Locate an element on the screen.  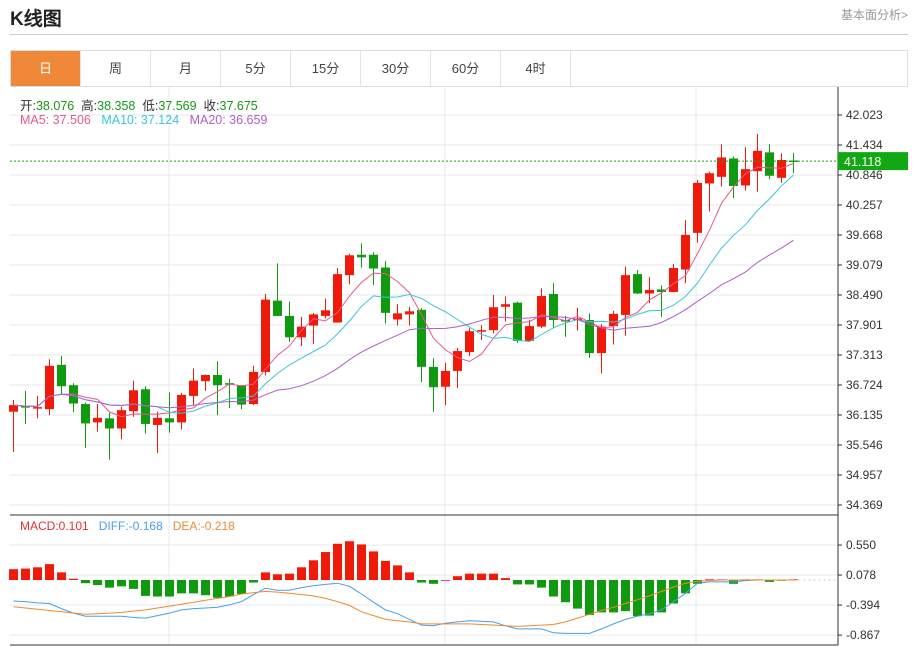
ma-info: MA5: 37.506 MA10: 37.124 MA20: 36.659 is located at coordinates (143, 120).